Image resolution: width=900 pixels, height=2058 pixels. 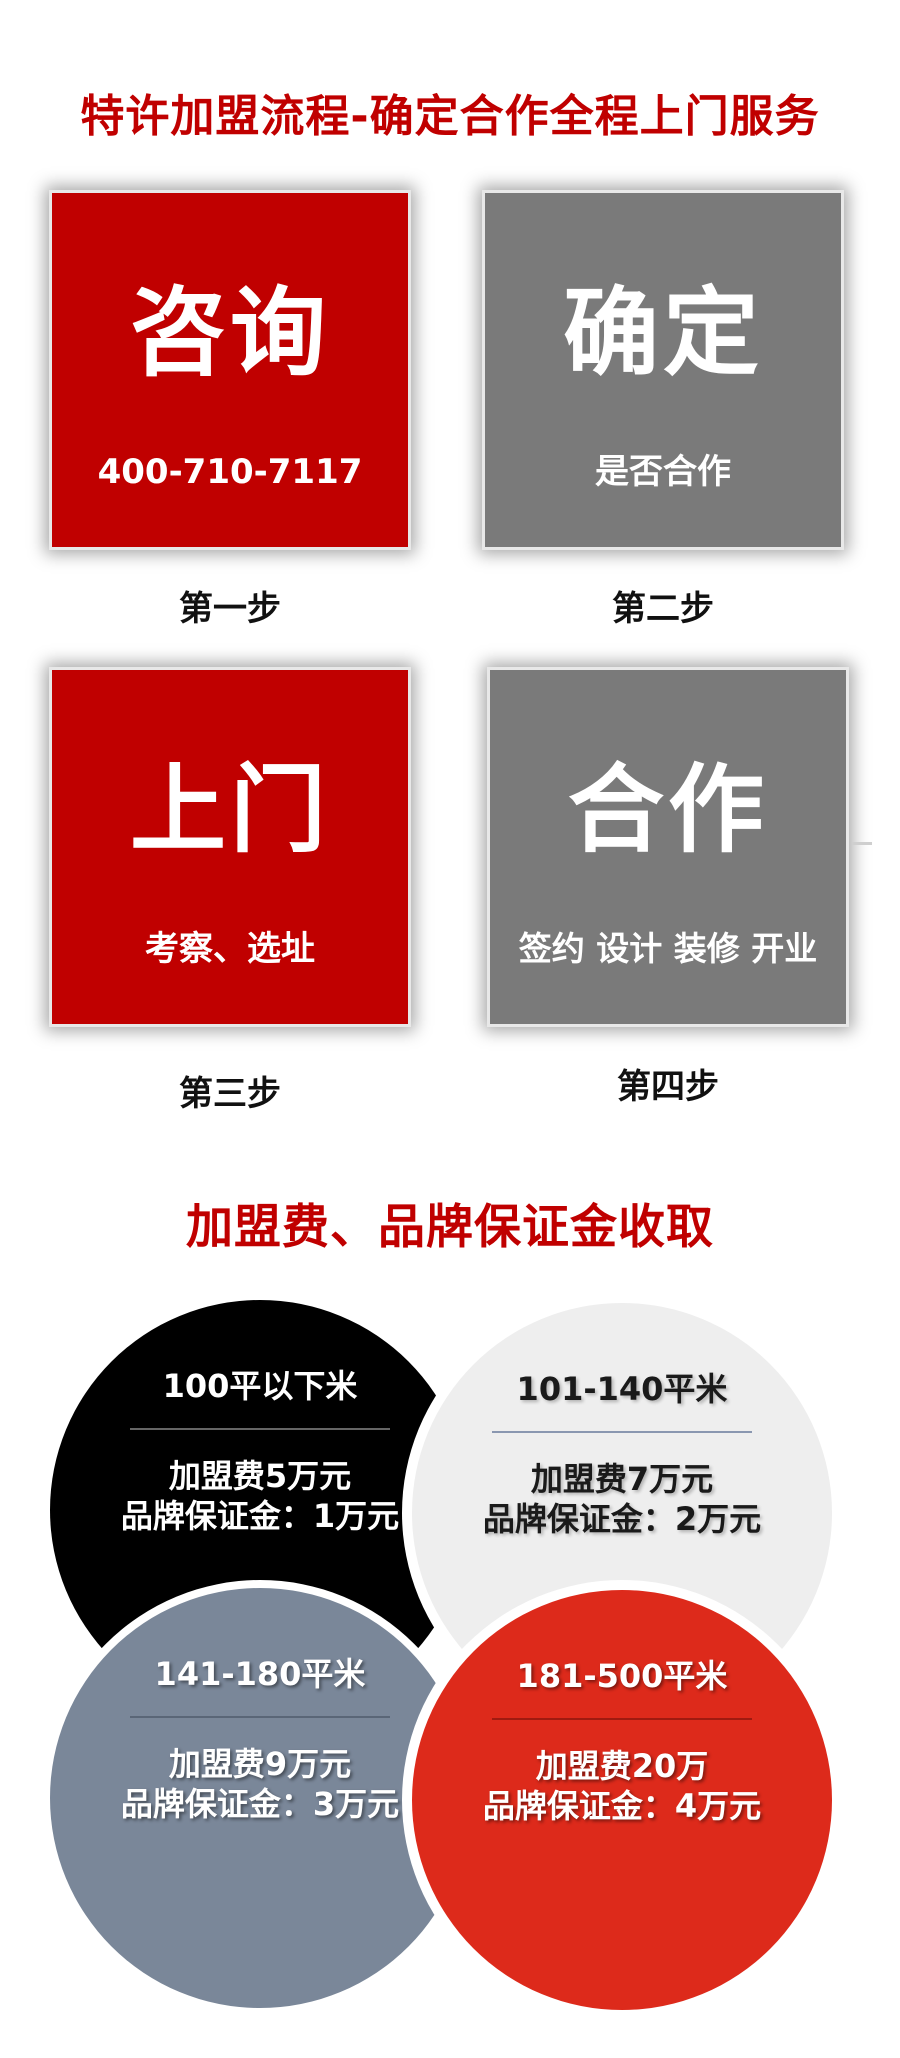 I want to click on process-title: 特许加盟流程-确定合作全程上门服务, so click(x=450, y=116).